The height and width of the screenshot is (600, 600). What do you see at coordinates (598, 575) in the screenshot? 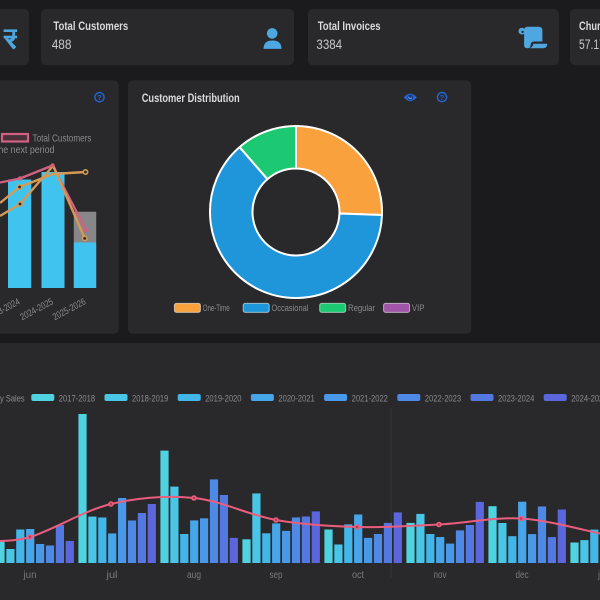
I see `svg-text: jan` at bounding box center [598, 575].